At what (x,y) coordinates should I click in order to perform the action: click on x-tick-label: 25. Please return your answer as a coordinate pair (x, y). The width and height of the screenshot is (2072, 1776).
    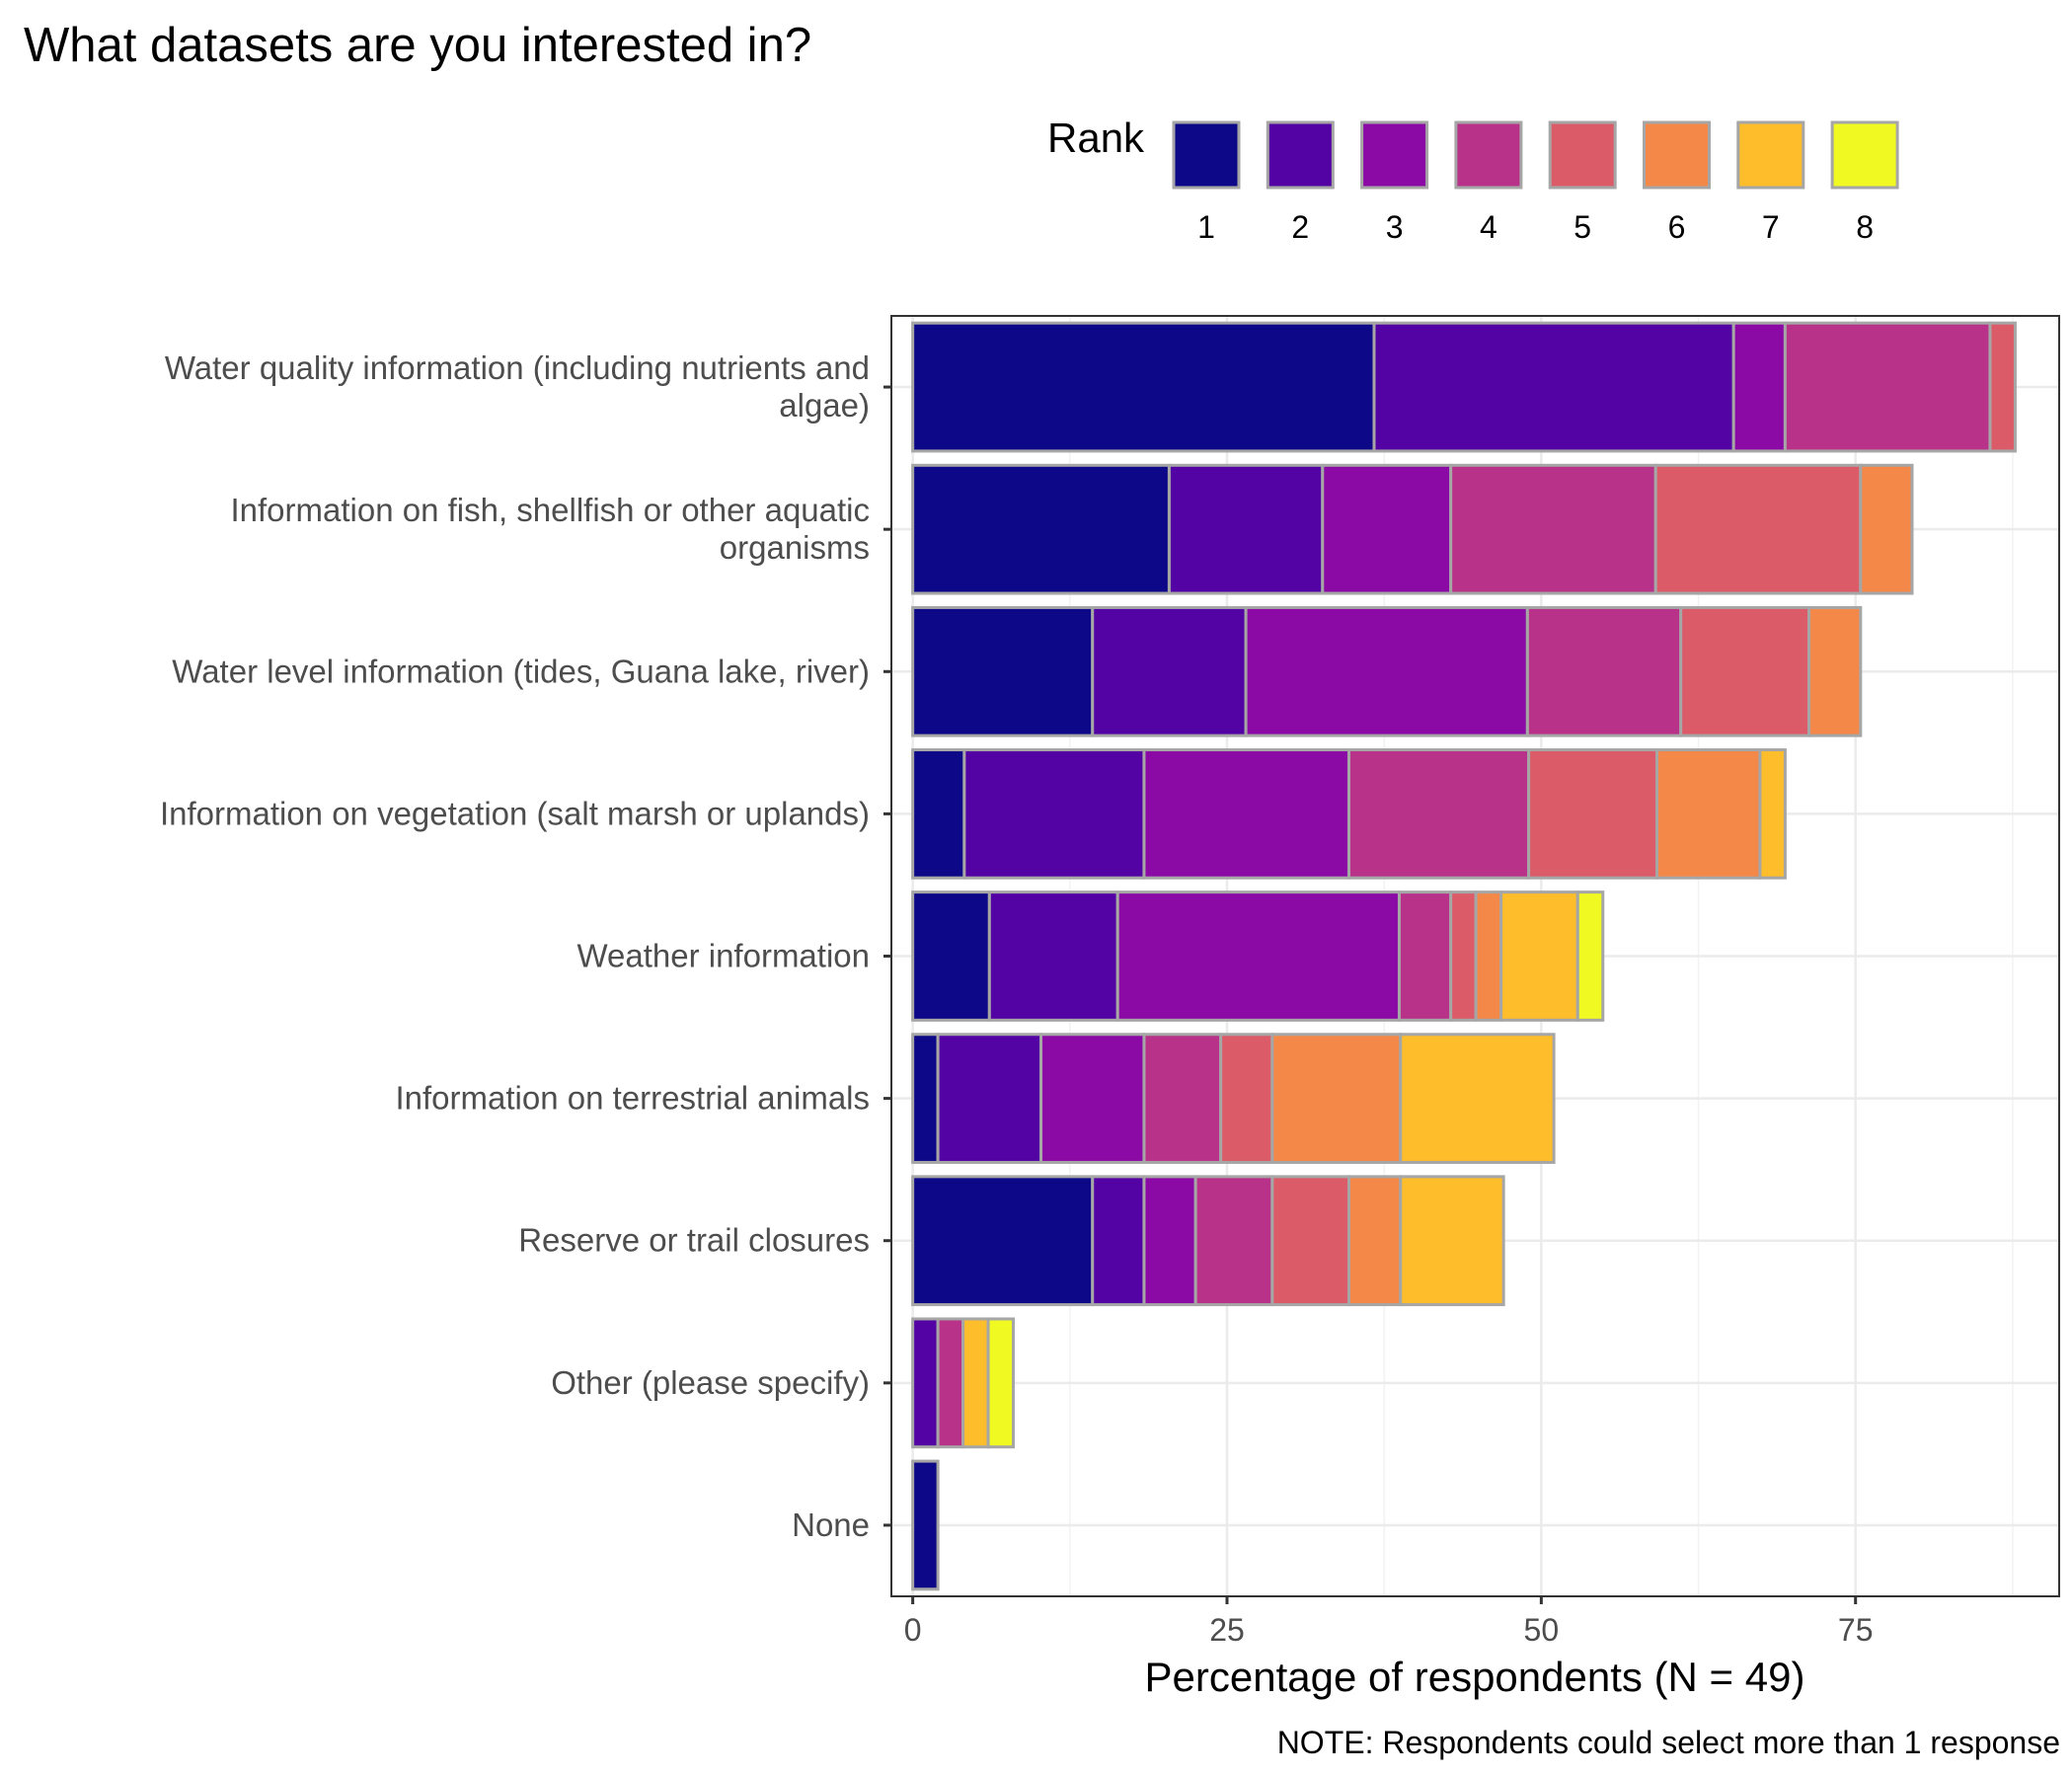
    Looking at the image, I should click on (1227, 1630).